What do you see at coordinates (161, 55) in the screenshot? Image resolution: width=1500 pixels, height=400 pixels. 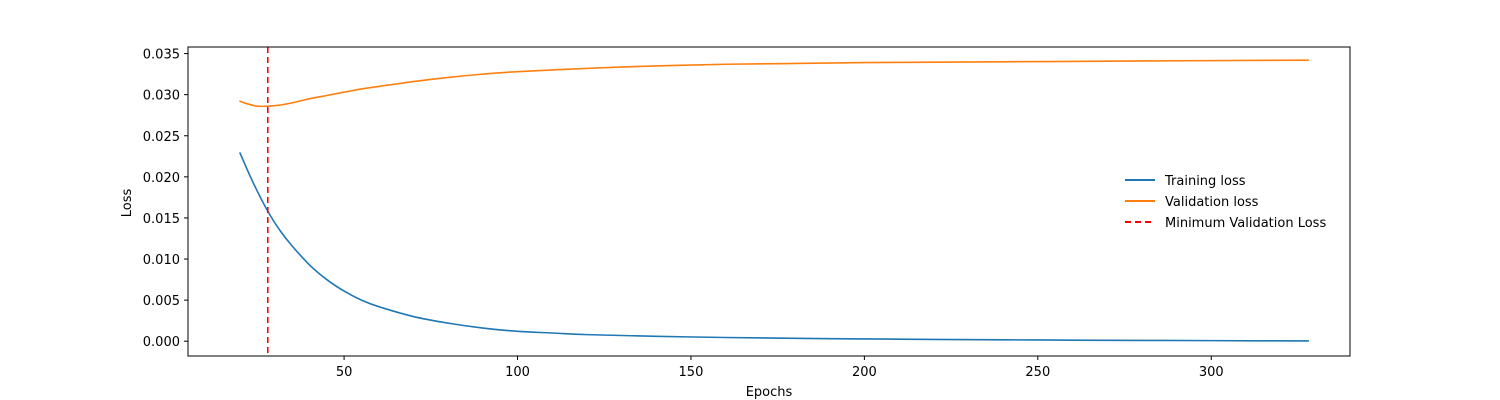 I see `y-tick-label: 0.035` at bounding box center [161, 55].